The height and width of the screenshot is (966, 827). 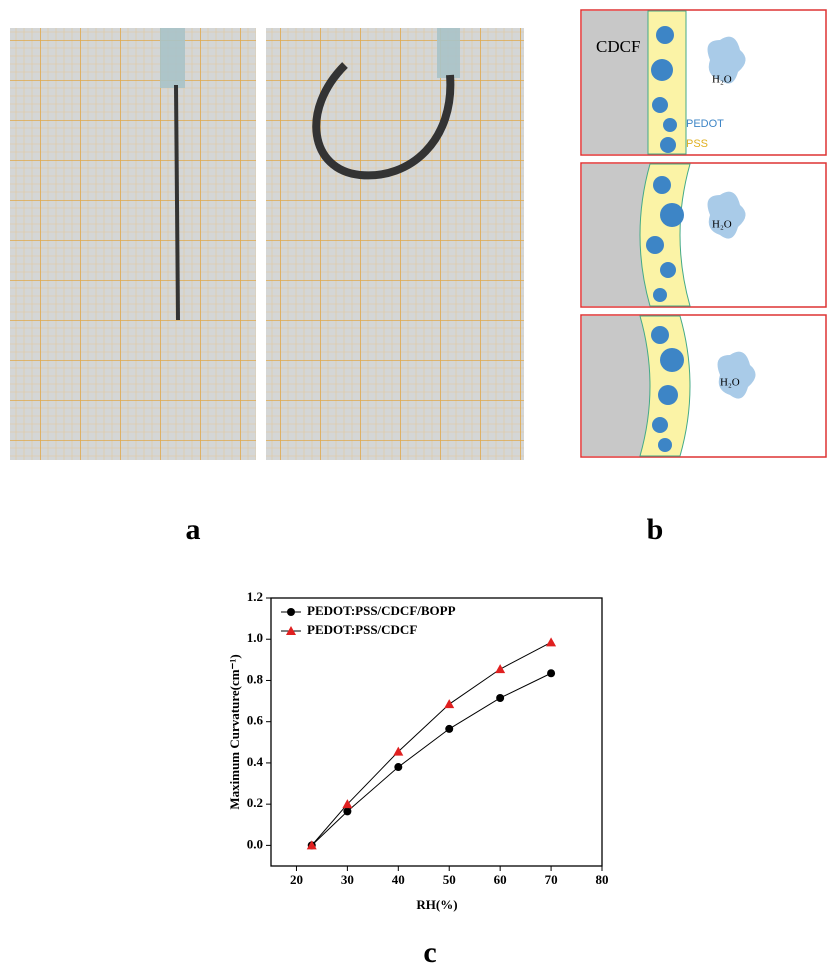 What do you see at coordinates (255, 761) in the screenshot?
I see `y-tick-label: 0.4` at bounding box center [255, 761].